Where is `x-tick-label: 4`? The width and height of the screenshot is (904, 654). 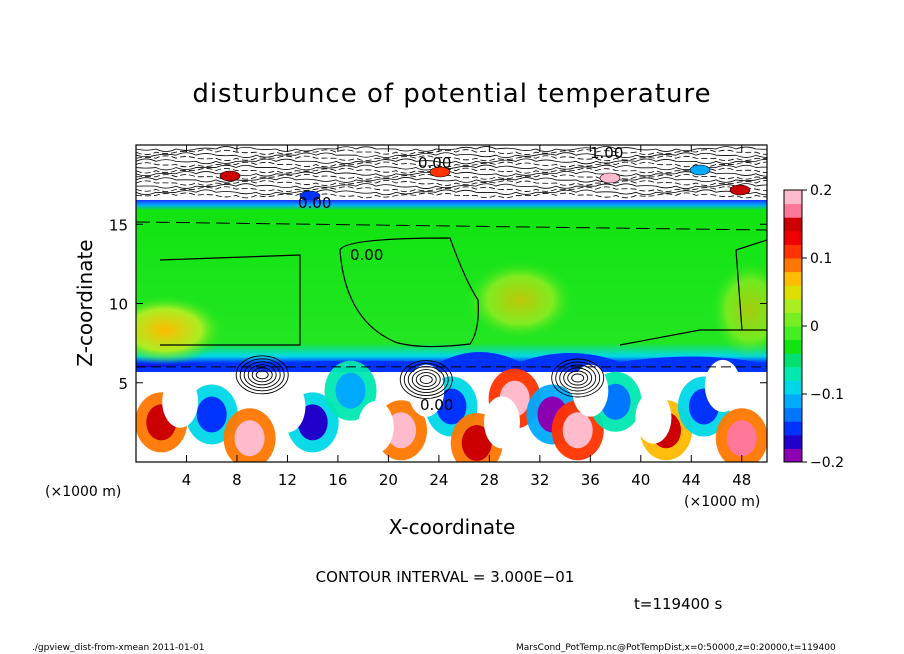
x-tick-label: 4 is located at coordinates (187, 480).